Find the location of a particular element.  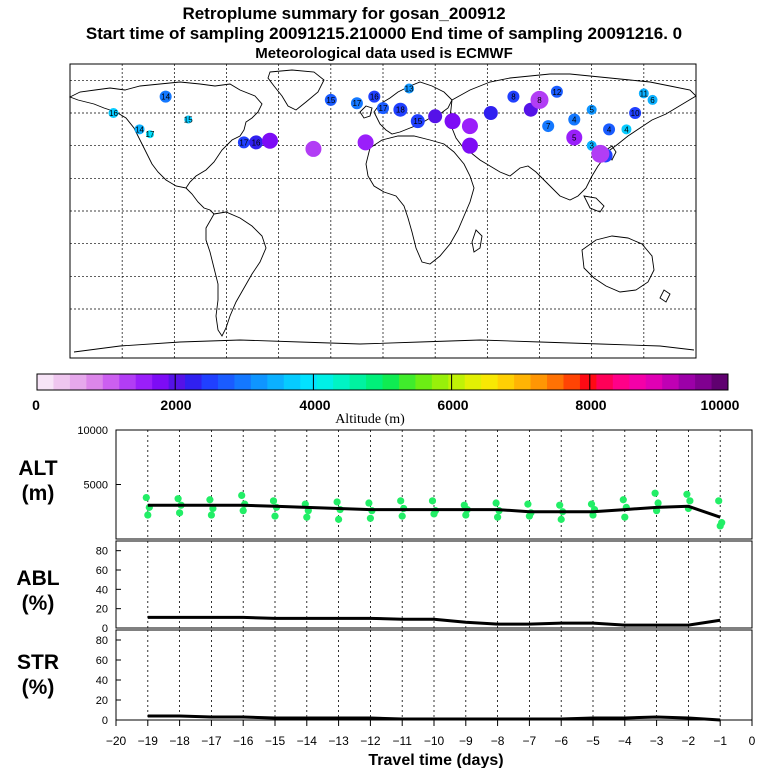

colorbar-tick-6000: 6000 is located at coordinates (452, 405).